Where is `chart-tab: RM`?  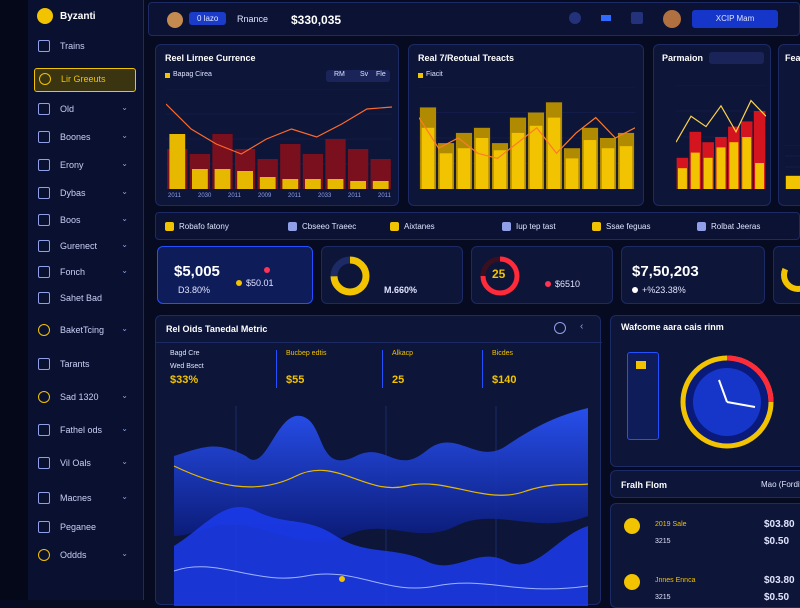 chart-tab: RM is located at coordinates (339, 74).